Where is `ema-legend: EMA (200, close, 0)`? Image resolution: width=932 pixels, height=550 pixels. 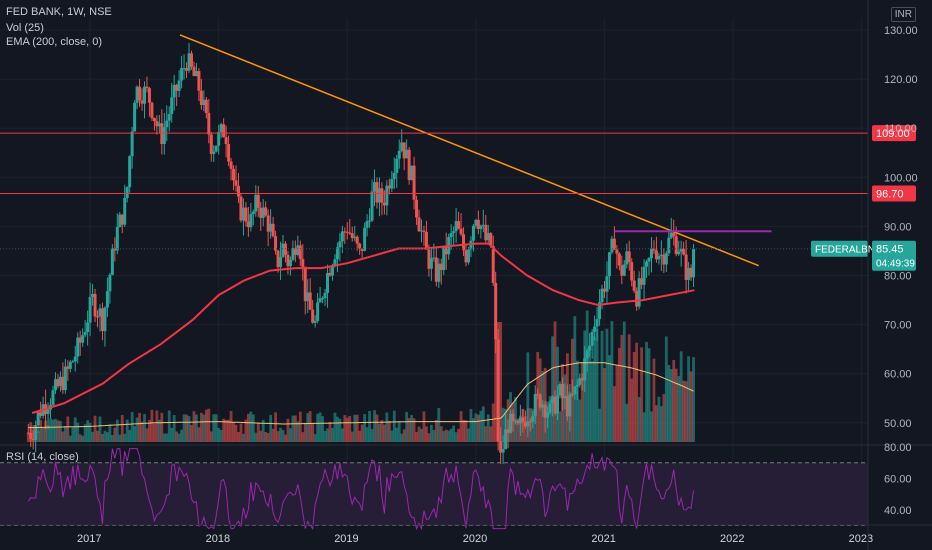
ema-legend: EMA (200, close, 0) is located at coordinates (54, 42).